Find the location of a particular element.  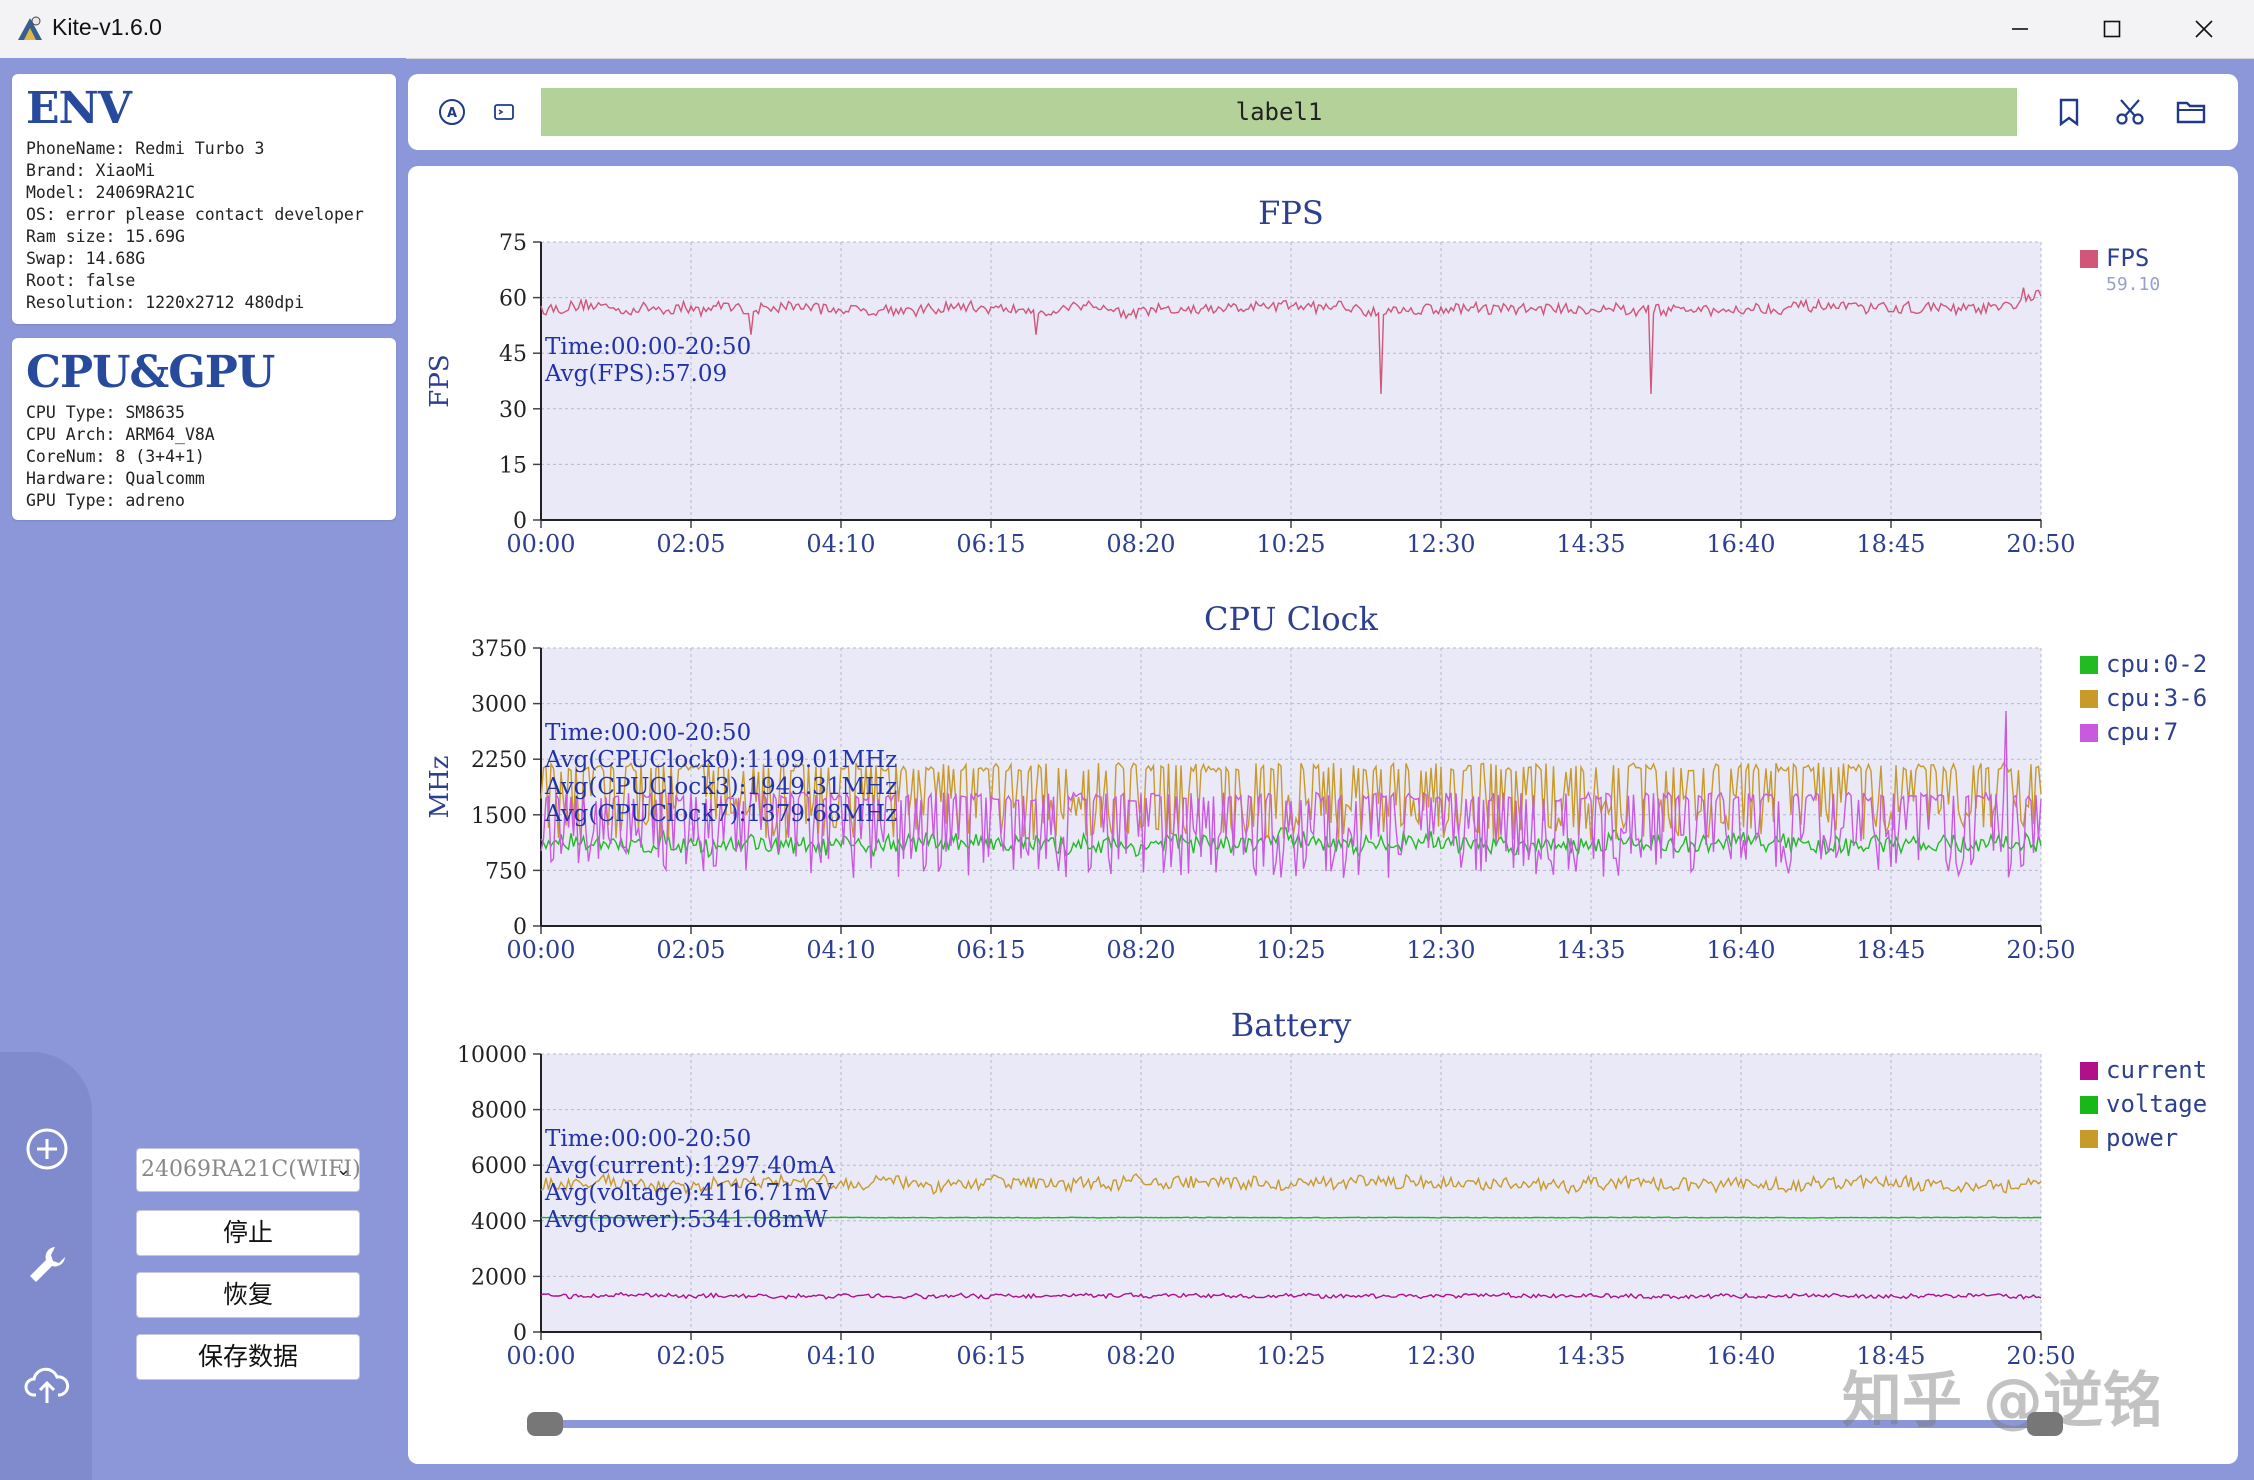

x-tick-label: 10:25 is located at coordinates (1290, 1356).